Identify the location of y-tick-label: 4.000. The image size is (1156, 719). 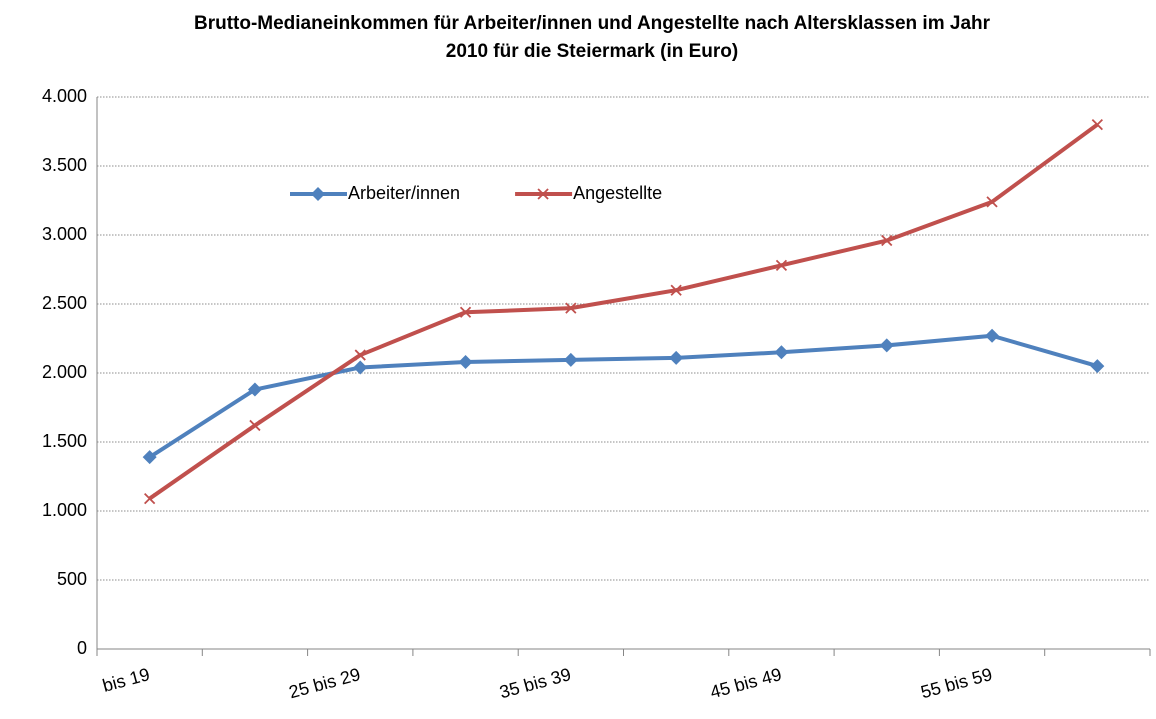
(64, 96).